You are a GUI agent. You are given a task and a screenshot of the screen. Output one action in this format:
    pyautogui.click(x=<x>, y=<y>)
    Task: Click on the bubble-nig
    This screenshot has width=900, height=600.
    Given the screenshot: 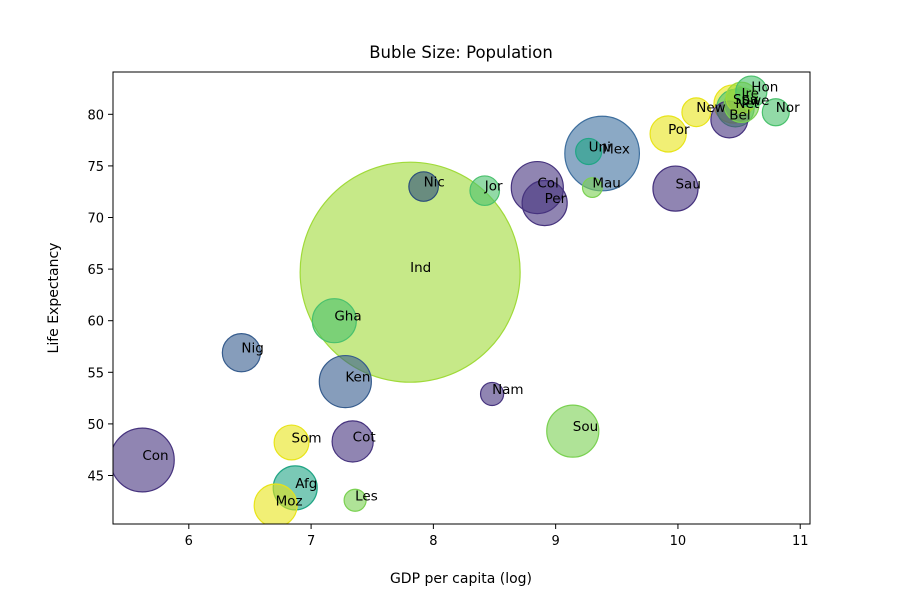 What is the action you would take?
    pyautogui.click(x=241, y=353)
    